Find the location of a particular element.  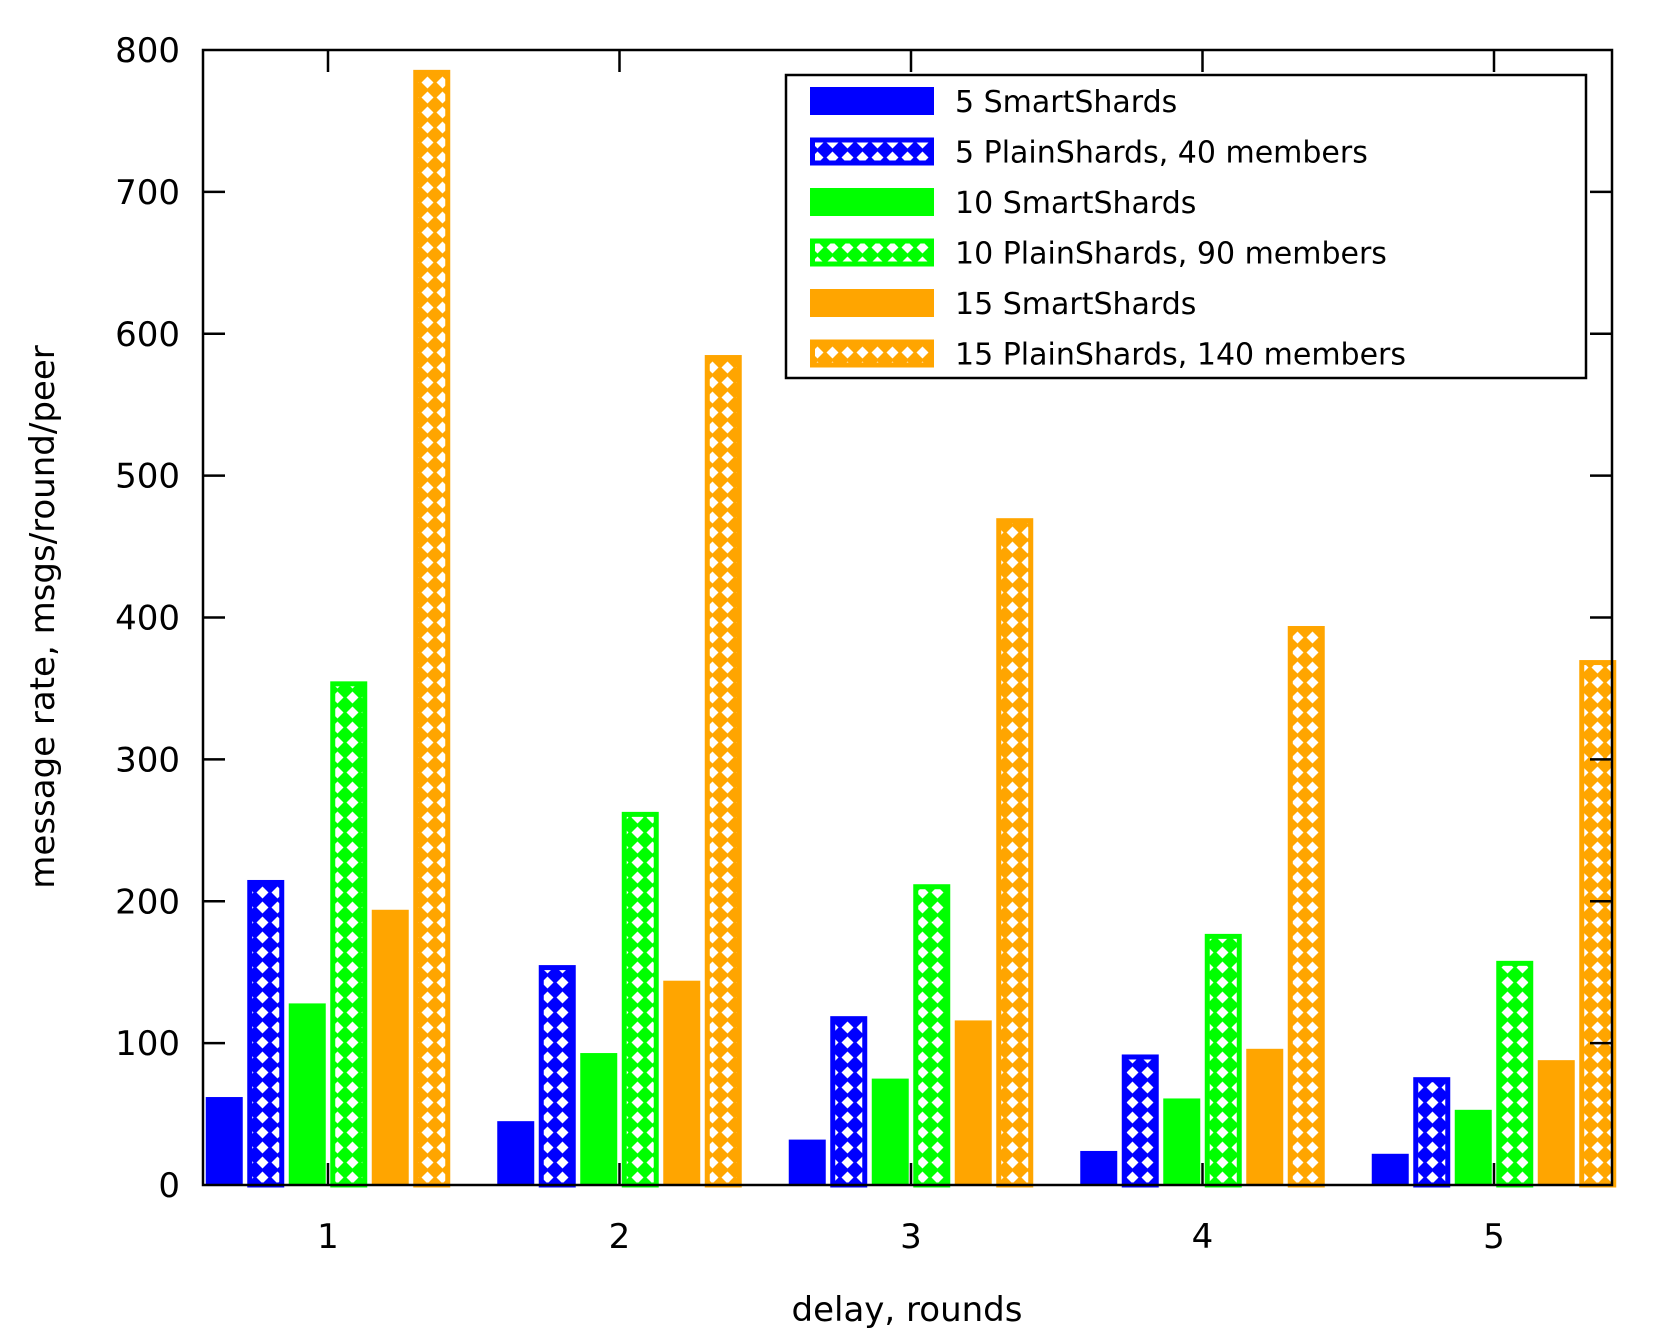

legend-swatch-5-smartshards is located at coordinates (872, 101).